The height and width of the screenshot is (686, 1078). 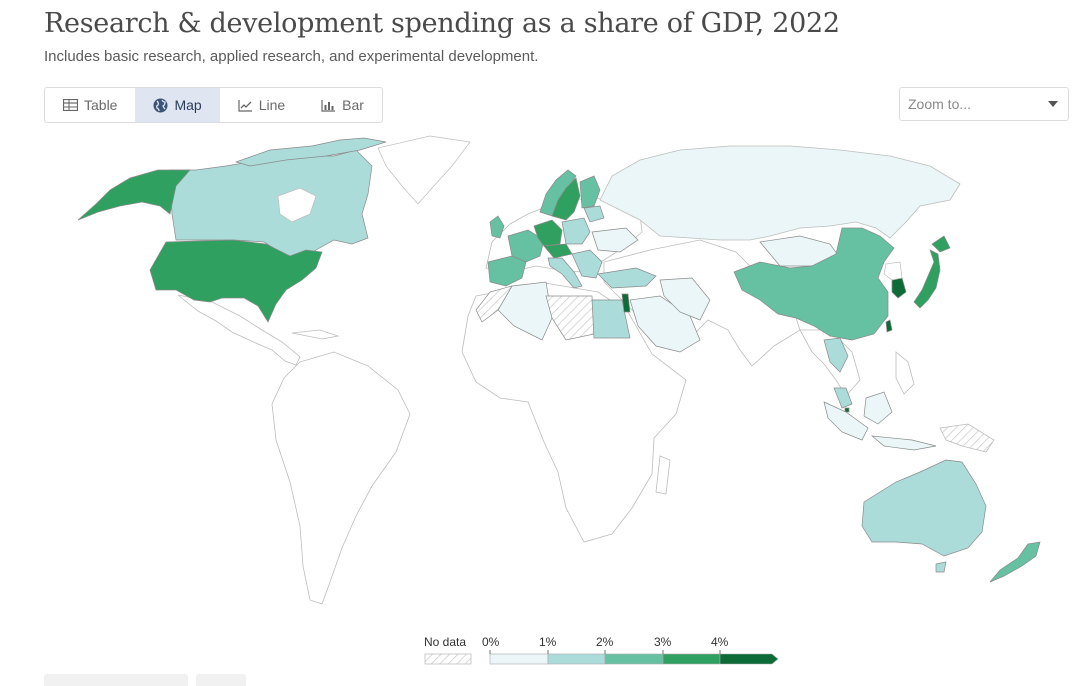 What do you see at coordinates (836, 355) in the screenshot?
I see `region-thailand` at bounding box center [836, 355].